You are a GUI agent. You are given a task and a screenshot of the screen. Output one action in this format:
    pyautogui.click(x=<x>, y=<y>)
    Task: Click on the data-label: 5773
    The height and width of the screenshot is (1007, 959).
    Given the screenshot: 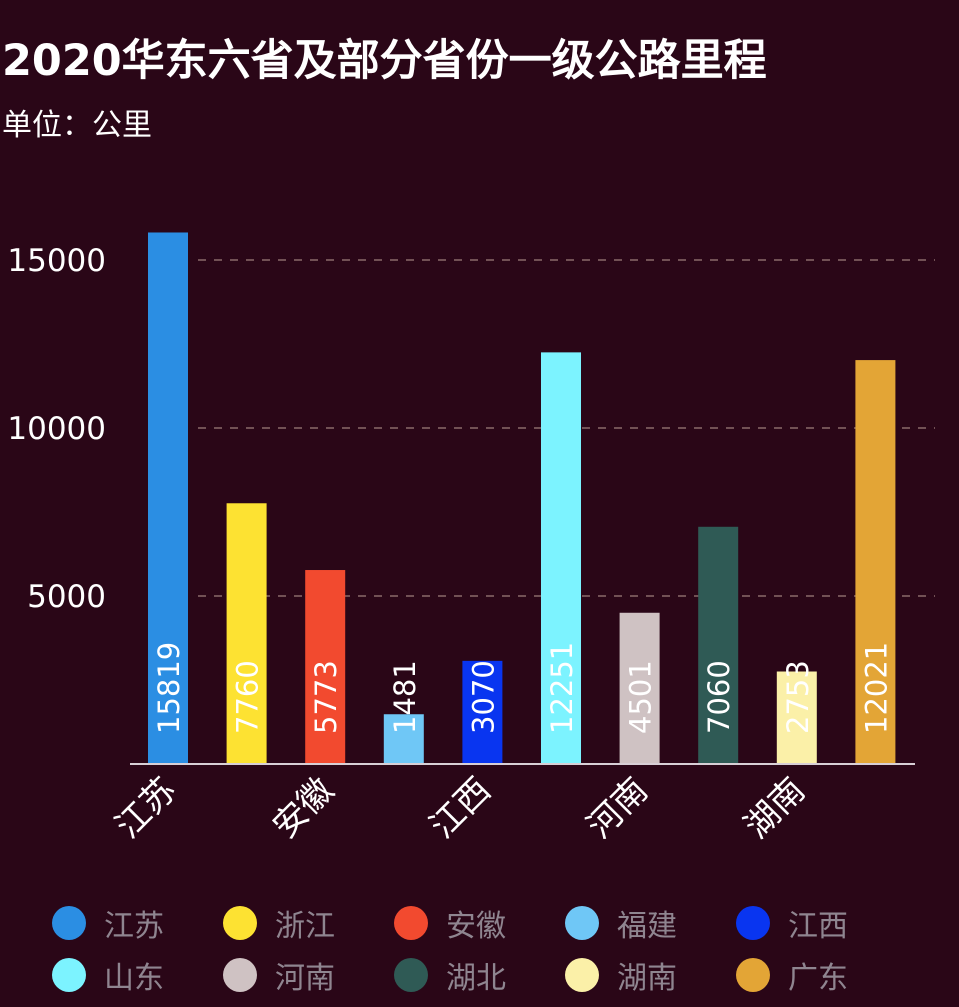 What is the action you would take?
    pyautogui.click(x=326, y=697)
    